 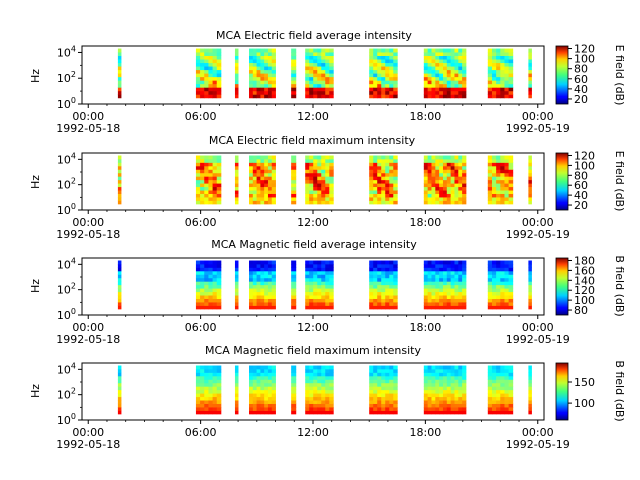 I want to click on x-date-label: 1992-05-19, so click(x=538, y=234).